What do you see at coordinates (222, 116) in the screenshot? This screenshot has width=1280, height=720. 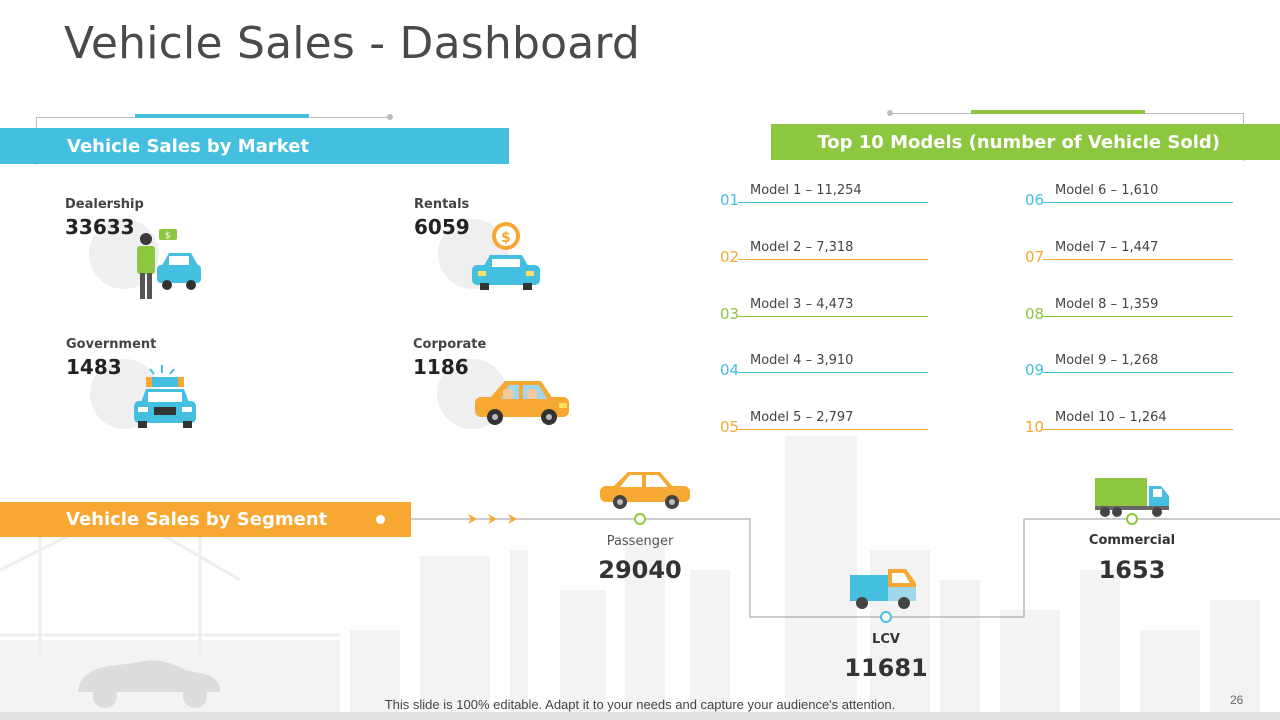 I see `market-accent-bar` at bounding box center [222, 116].